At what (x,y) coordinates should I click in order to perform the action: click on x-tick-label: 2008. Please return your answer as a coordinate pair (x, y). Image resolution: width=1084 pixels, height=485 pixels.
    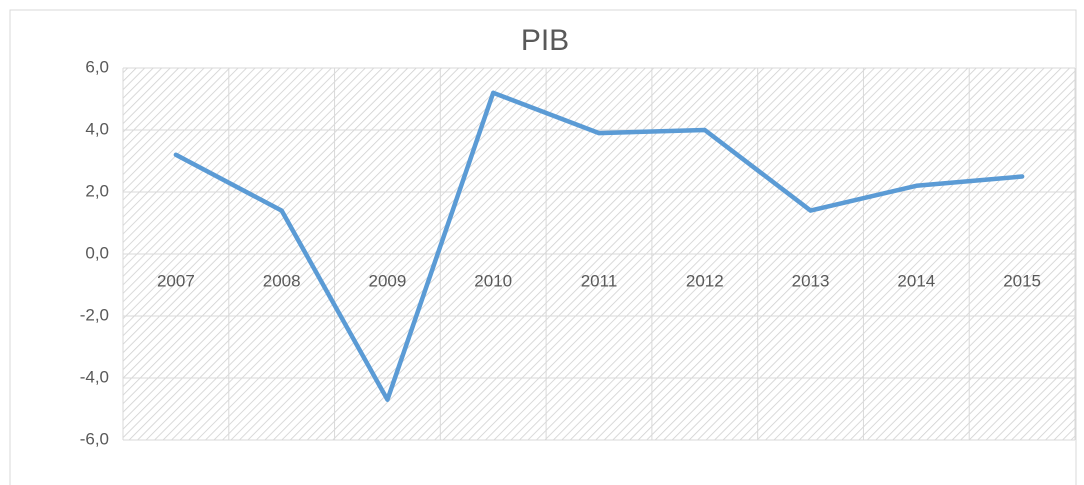
    Looking at the image, I should click on (282, 280).